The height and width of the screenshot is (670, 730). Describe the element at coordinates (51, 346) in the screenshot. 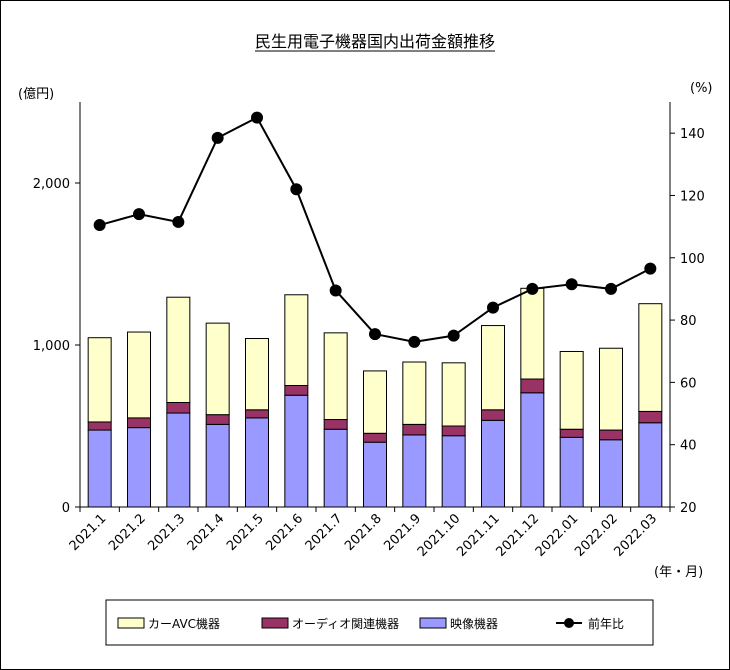

I see `y-tick-label: 1,000` at that location.